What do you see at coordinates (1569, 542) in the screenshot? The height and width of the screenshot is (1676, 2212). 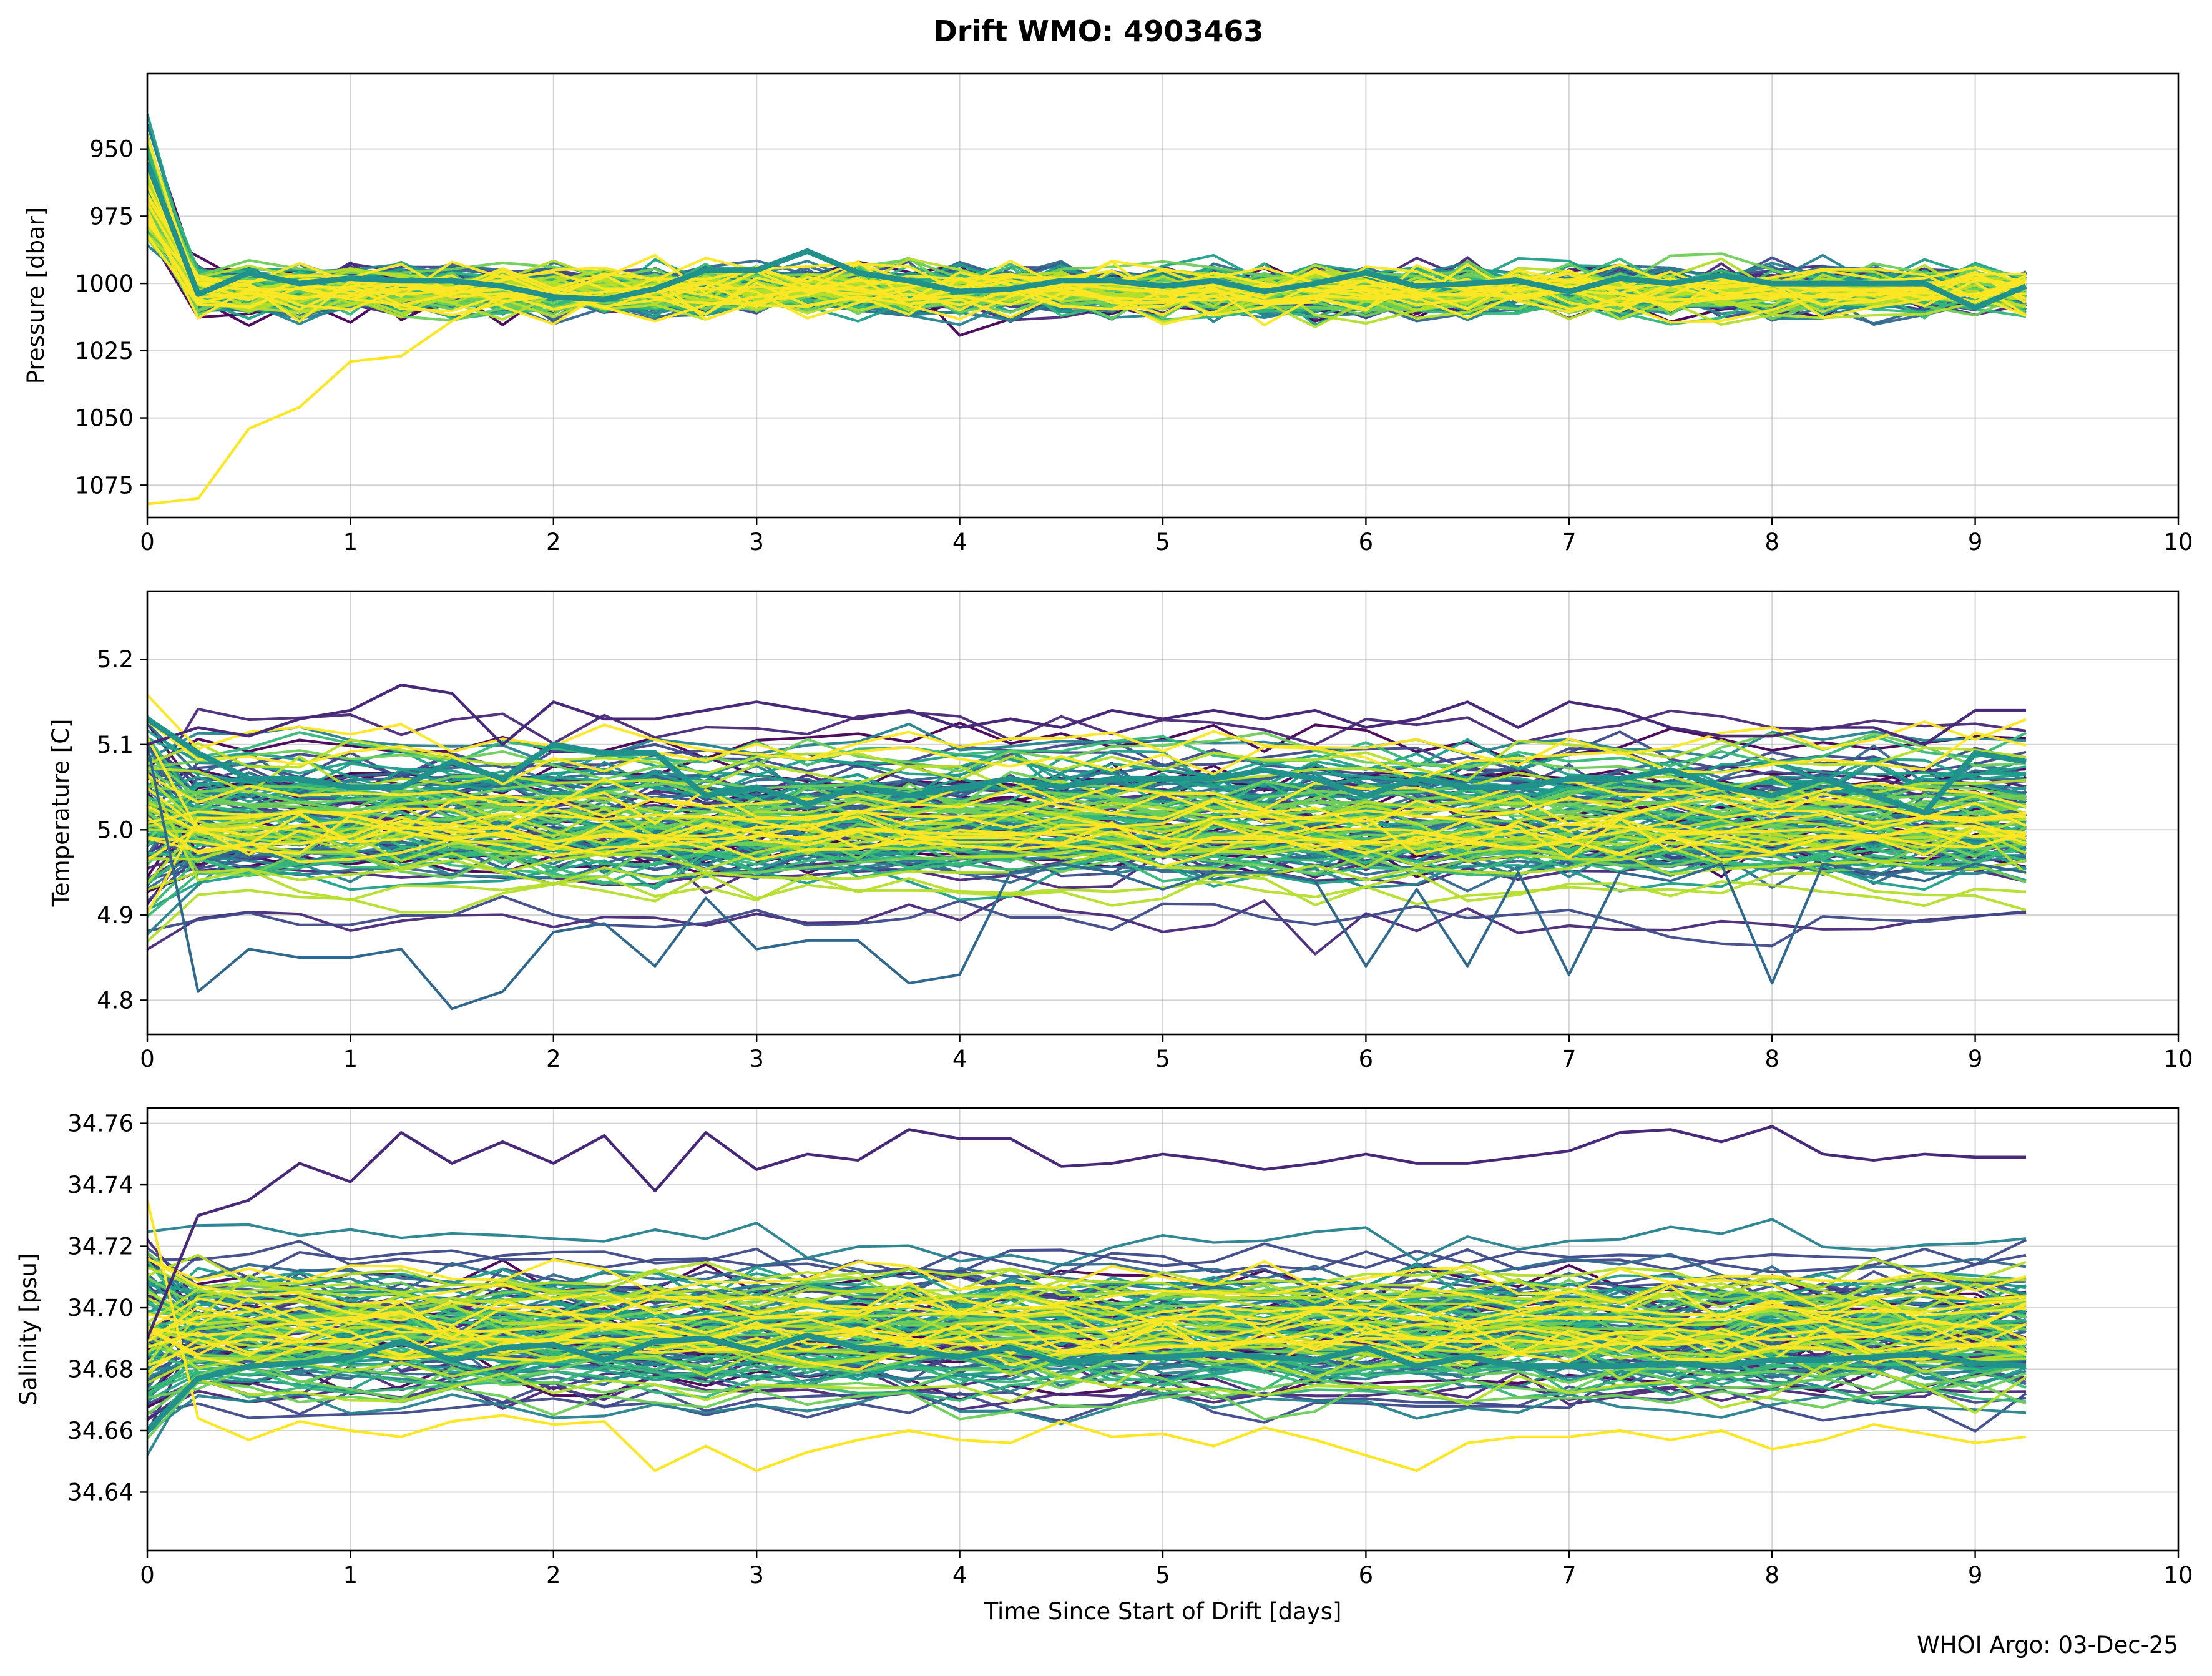 I see `pressure-xtick-label: 7` at bounding box center [1569, 542].